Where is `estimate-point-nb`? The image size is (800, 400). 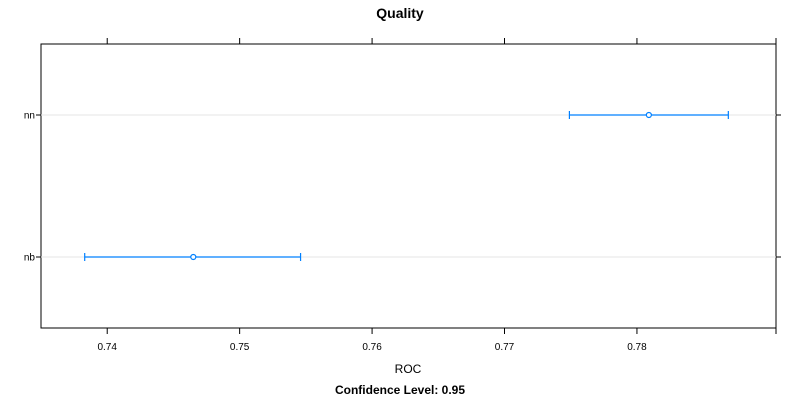
estimate-point-nb is located at coordinates (193, 257).